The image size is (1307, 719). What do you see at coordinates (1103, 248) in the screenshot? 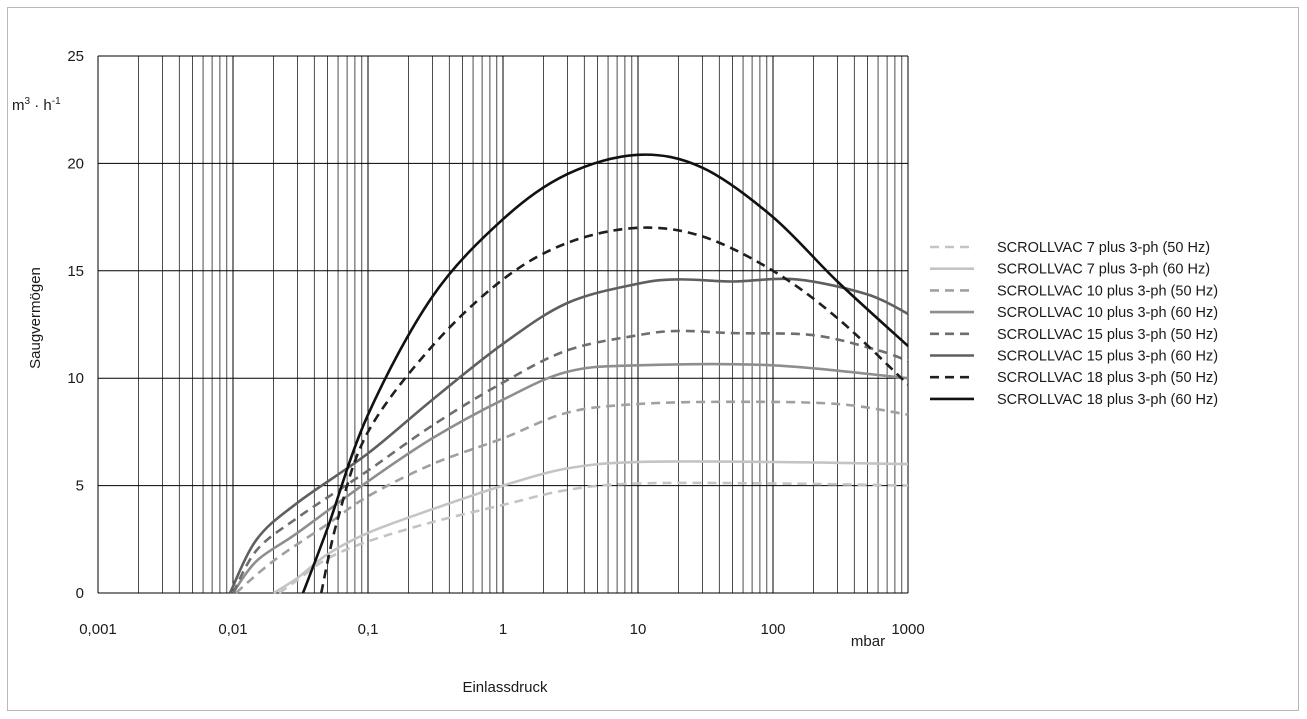
I see `legend-entry-label: SCROLLVAC 7 plus 3-ph (50 Hz)` at bounding box center [1103, 248].